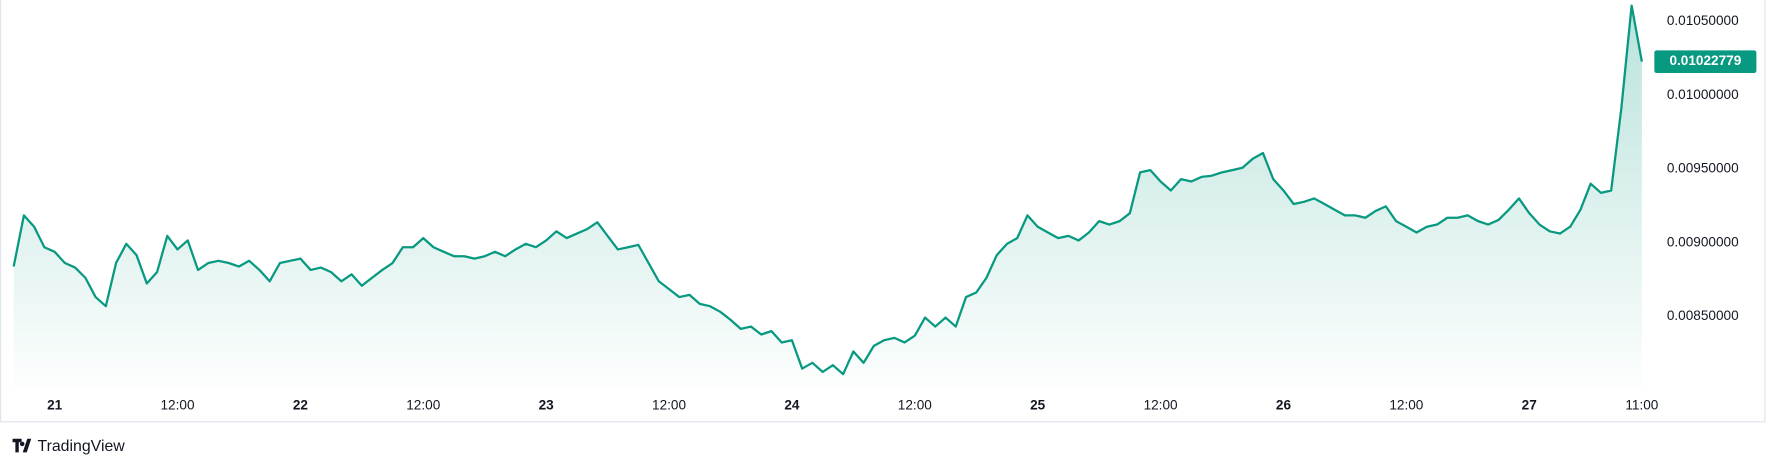 Image resolution: width=1778 pixels, height=471 pixels. I want to click on watermark: TradingView, so click(81, 446).